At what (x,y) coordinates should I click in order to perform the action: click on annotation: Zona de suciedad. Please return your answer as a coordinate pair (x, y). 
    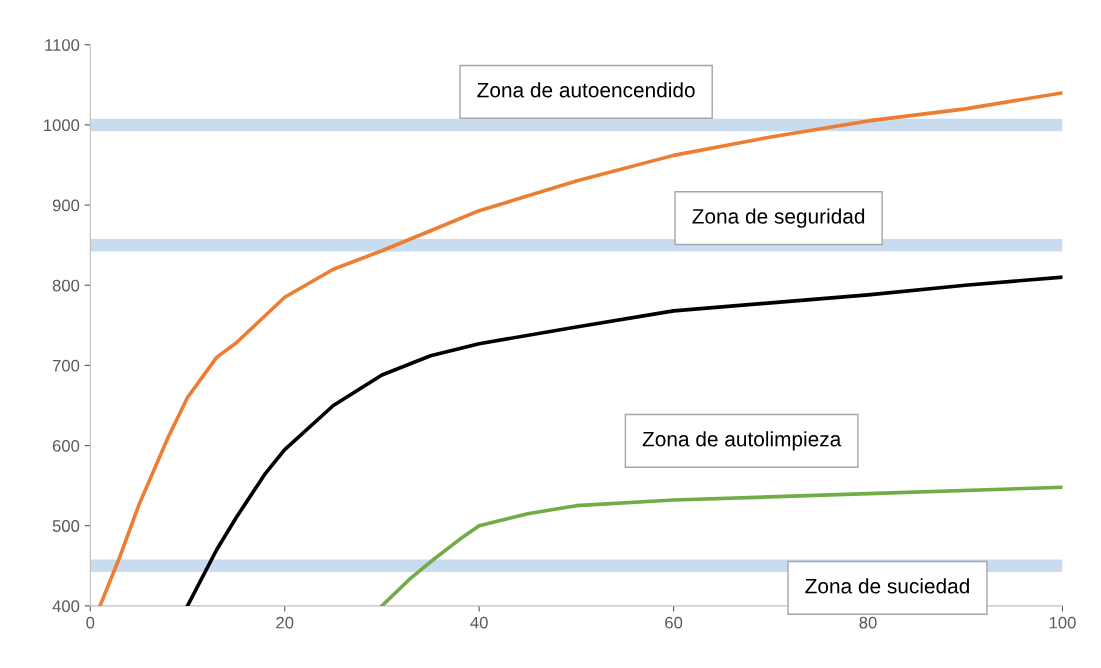
    Looking at the image, I should click on (887, 586).